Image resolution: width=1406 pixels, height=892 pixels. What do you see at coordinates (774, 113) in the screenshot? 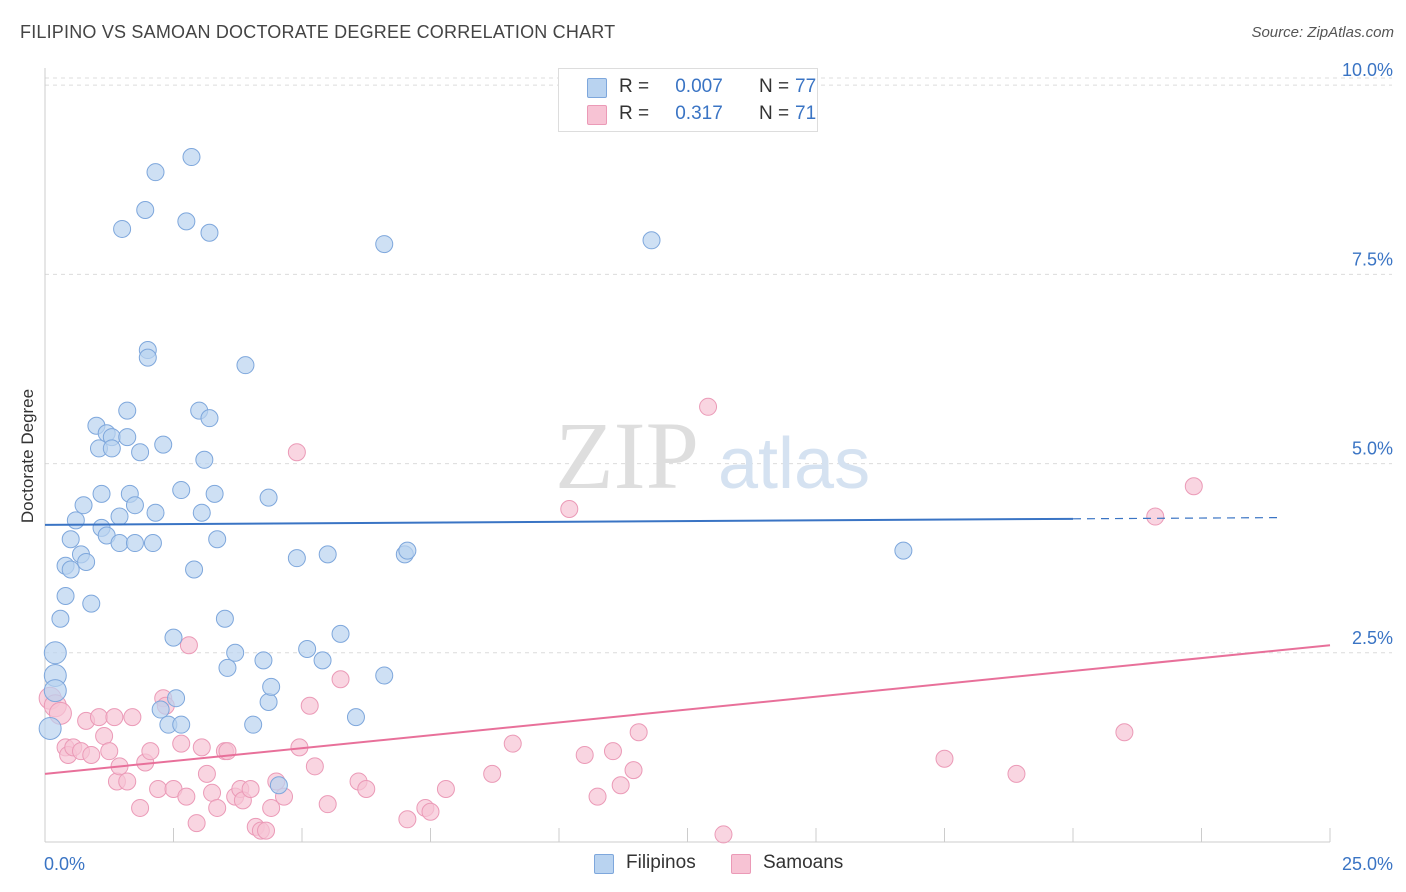
I see `legend-n-label: N =` at bounding box center [774, 113].